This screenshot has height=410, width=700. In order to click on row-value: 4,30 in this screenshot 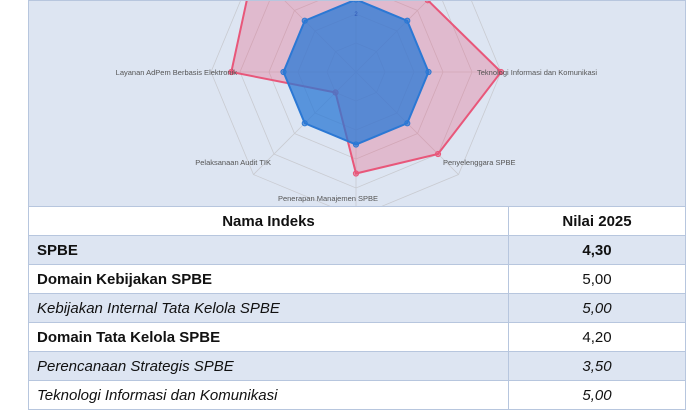, I will do `click(597, 250)`.